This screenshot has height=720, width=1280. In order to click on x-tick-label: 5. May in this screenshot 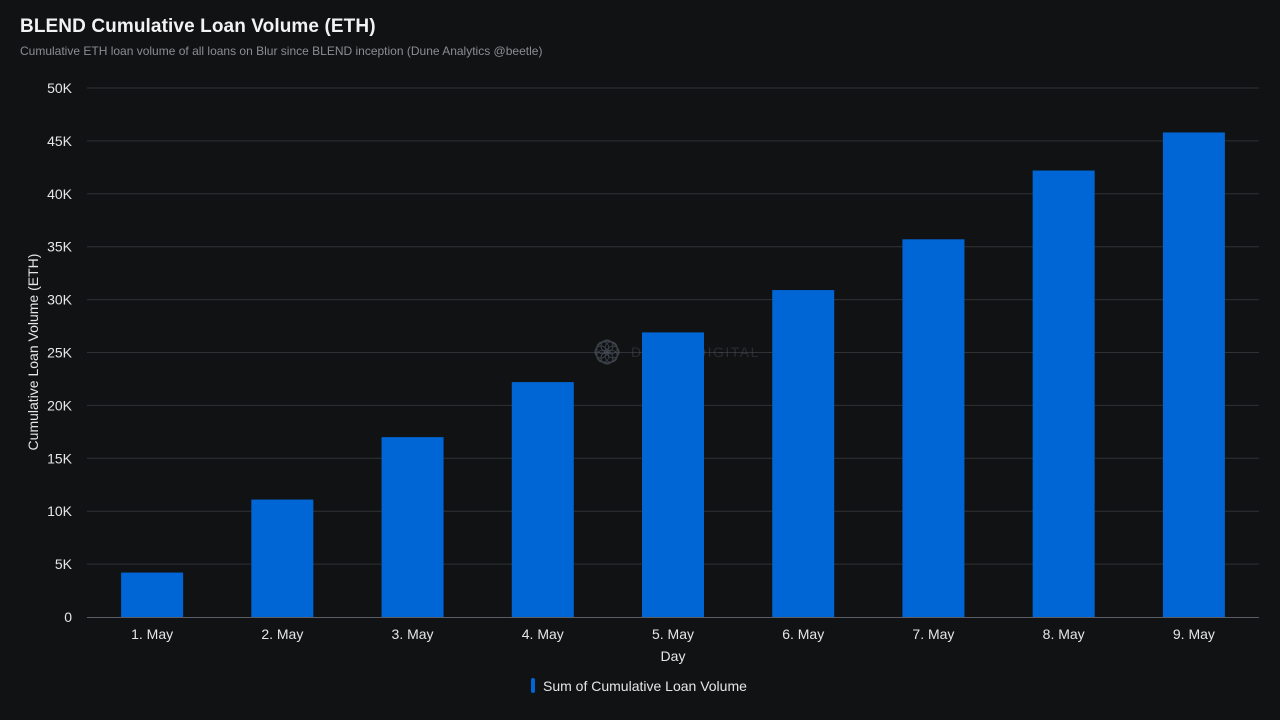, I will do `click(673, 634)`.